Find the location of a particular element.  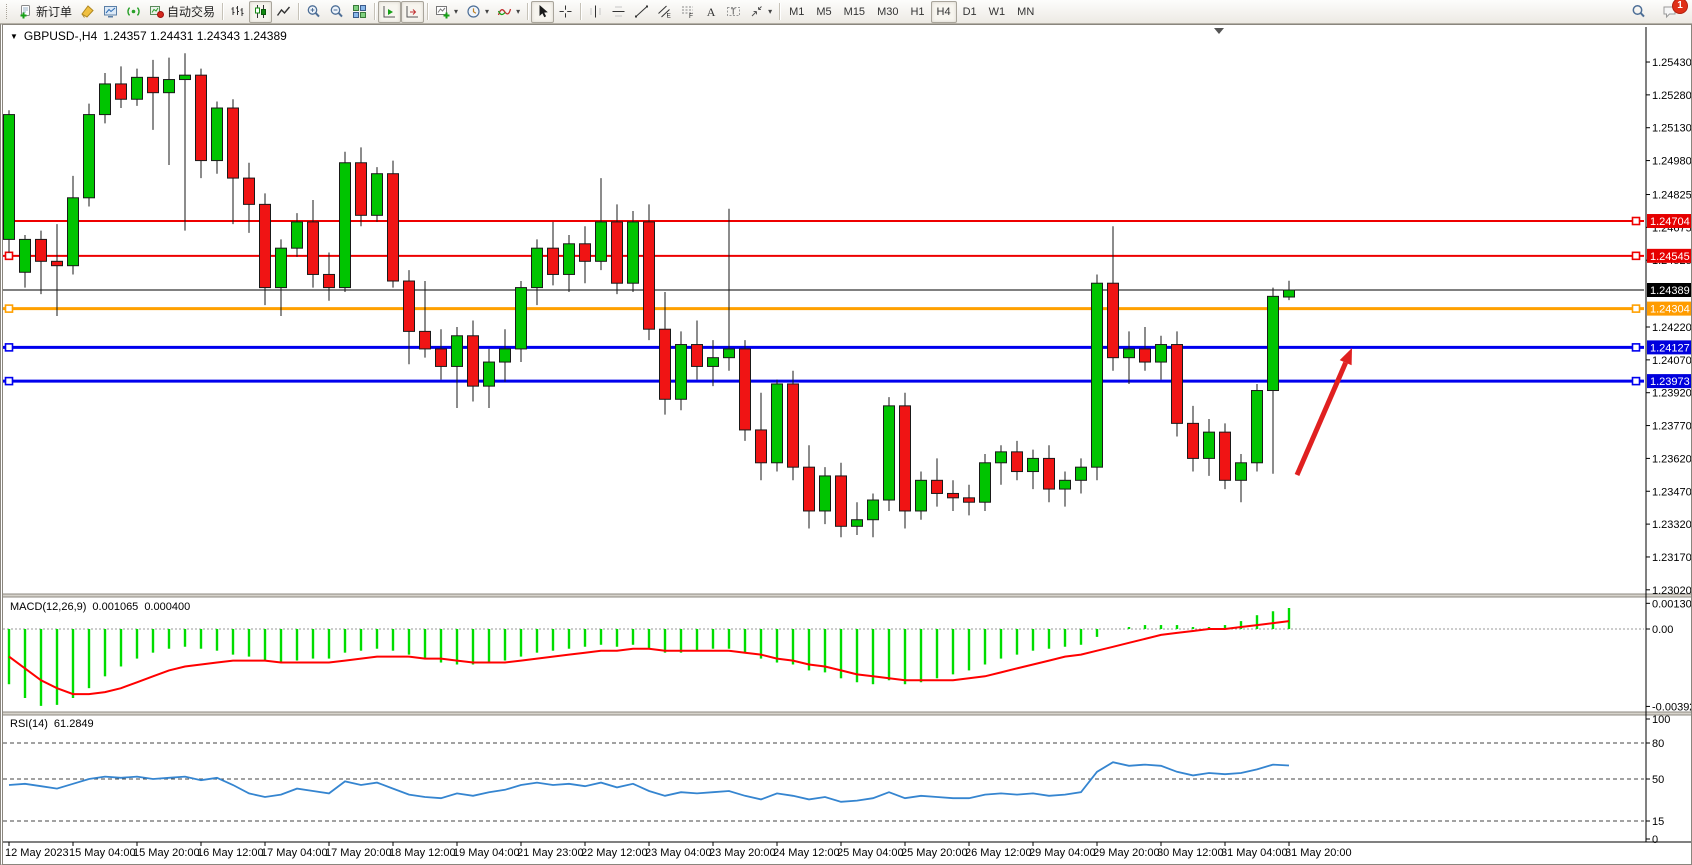

timeframe-m15: M15 is located at coordinates (854, 11).